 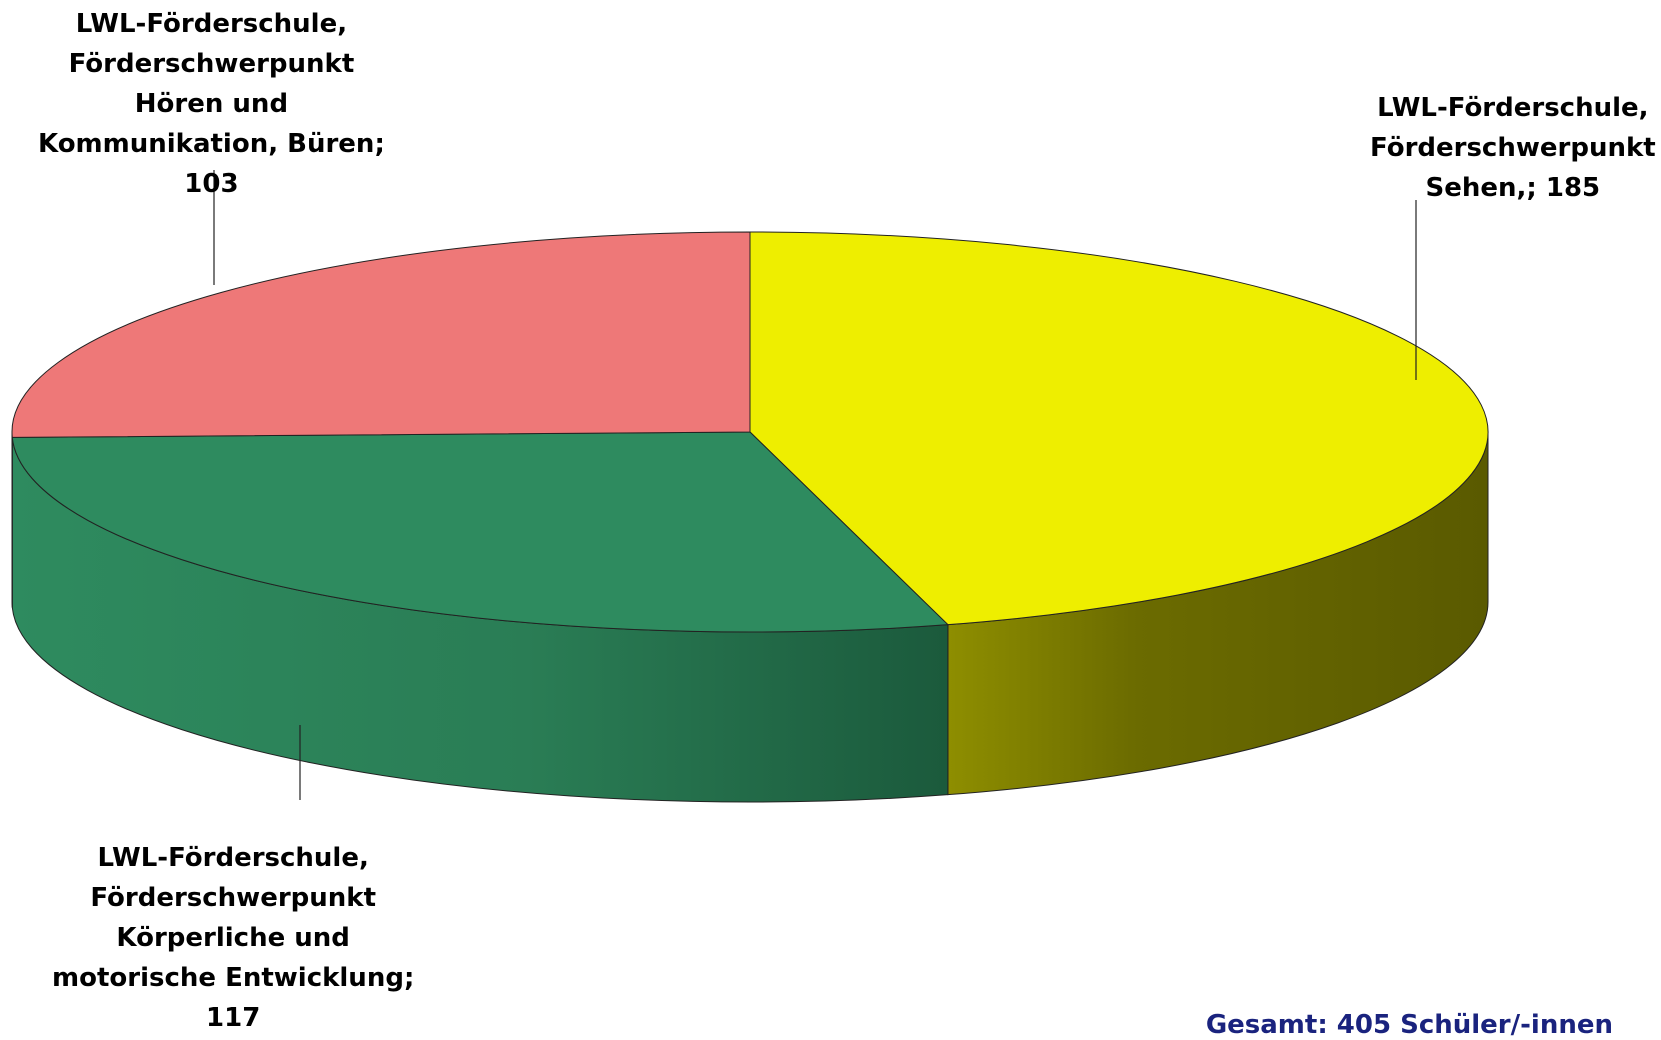 I want to click on total-caption: Gesamt: 405 Schüler/-innen, so click(x=1409, y=1025).